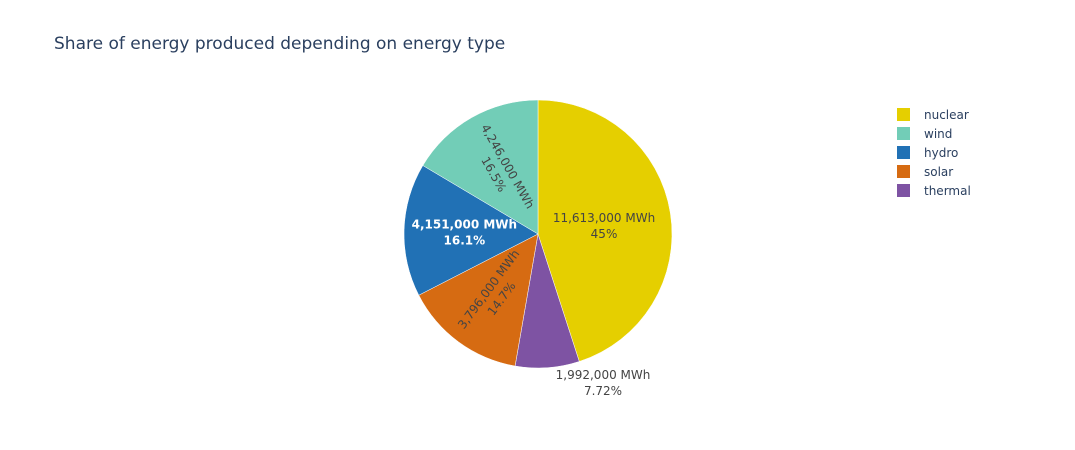 The height and width of the screenshot is (450, 1075). Describe the element at coordinates (464, 233) in the screenshot. I see `data-label-hydro: 4,151,000 MWh 16.1%` at that location.